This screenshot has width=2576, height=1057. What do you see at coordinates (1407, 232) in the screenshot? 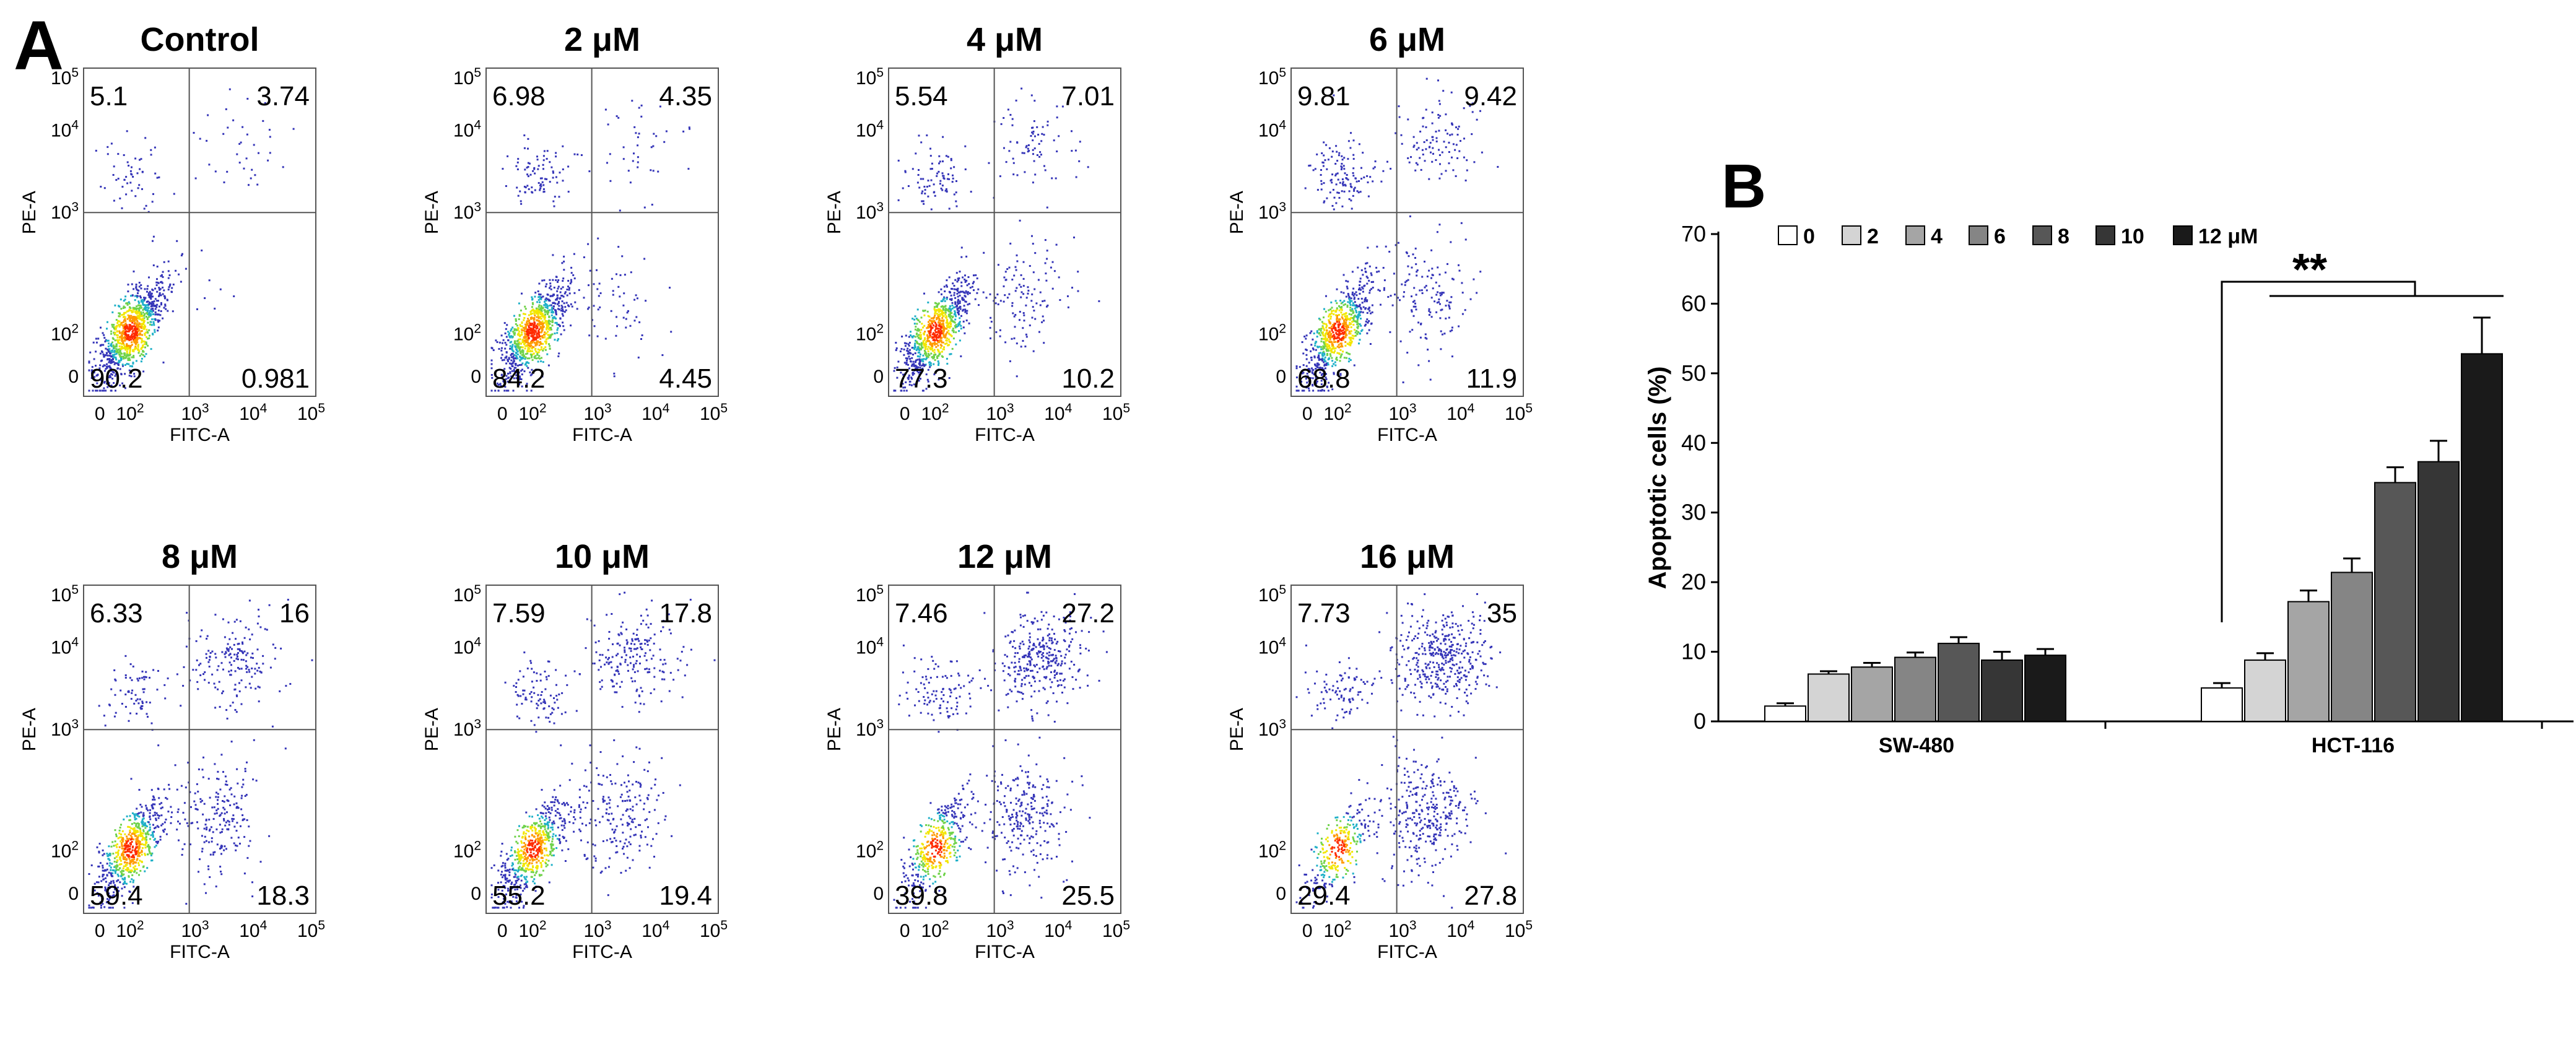
I see `plot-frame` at bounding box center [1407, 232].